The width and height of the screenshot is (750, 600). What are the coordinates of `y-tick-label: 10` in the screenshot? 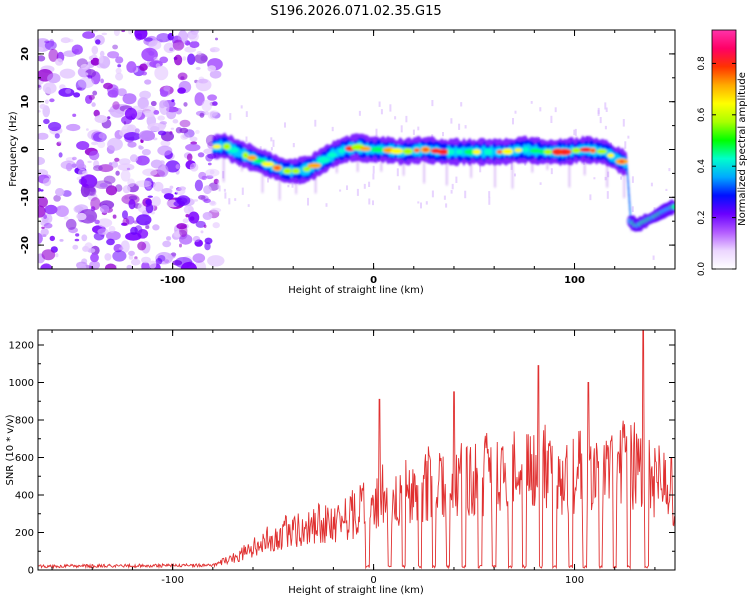 It's located at (25, 102).